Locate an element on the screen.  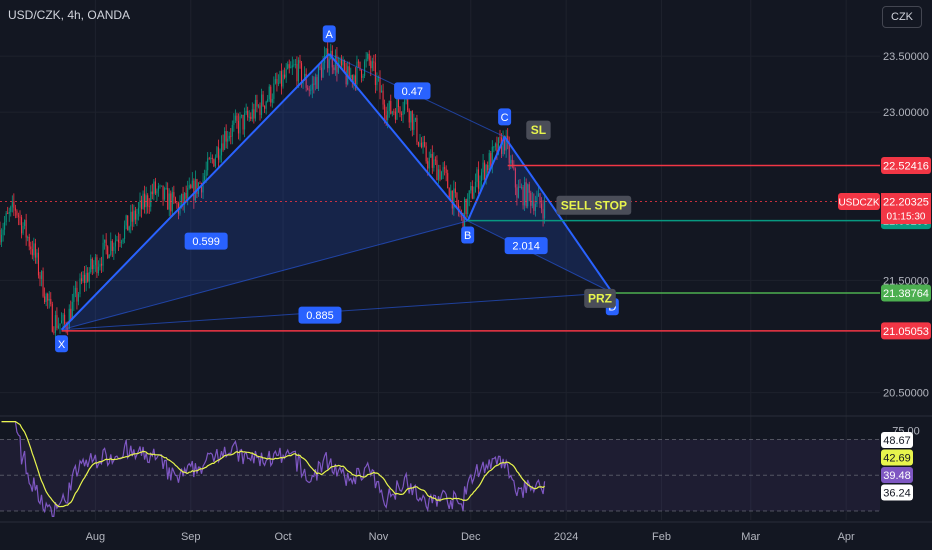
rsi-value-label-text: 48.67 is located at coordinates (897, 441).